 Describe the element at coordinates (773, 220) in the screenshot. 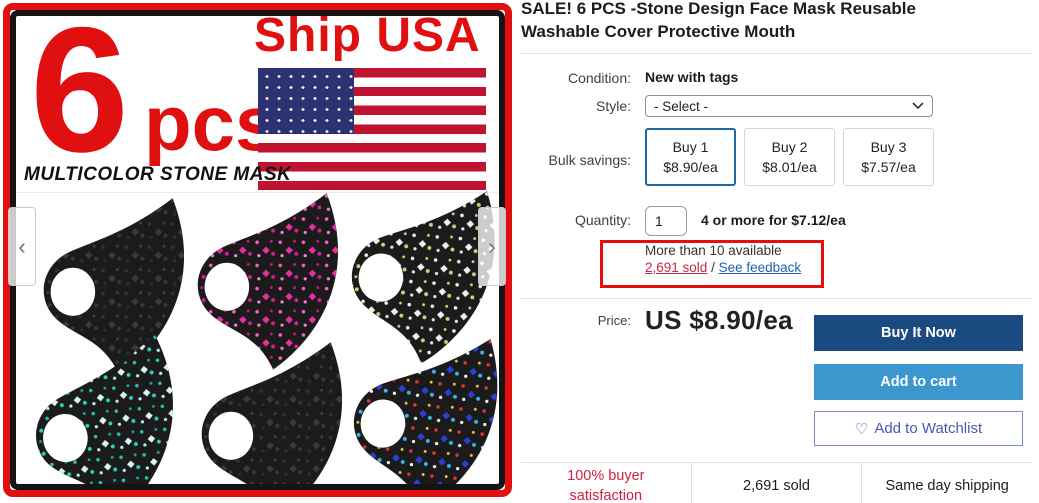

I see `quantity-bulk-note: 4 or more for $7.12/ea` at that location.